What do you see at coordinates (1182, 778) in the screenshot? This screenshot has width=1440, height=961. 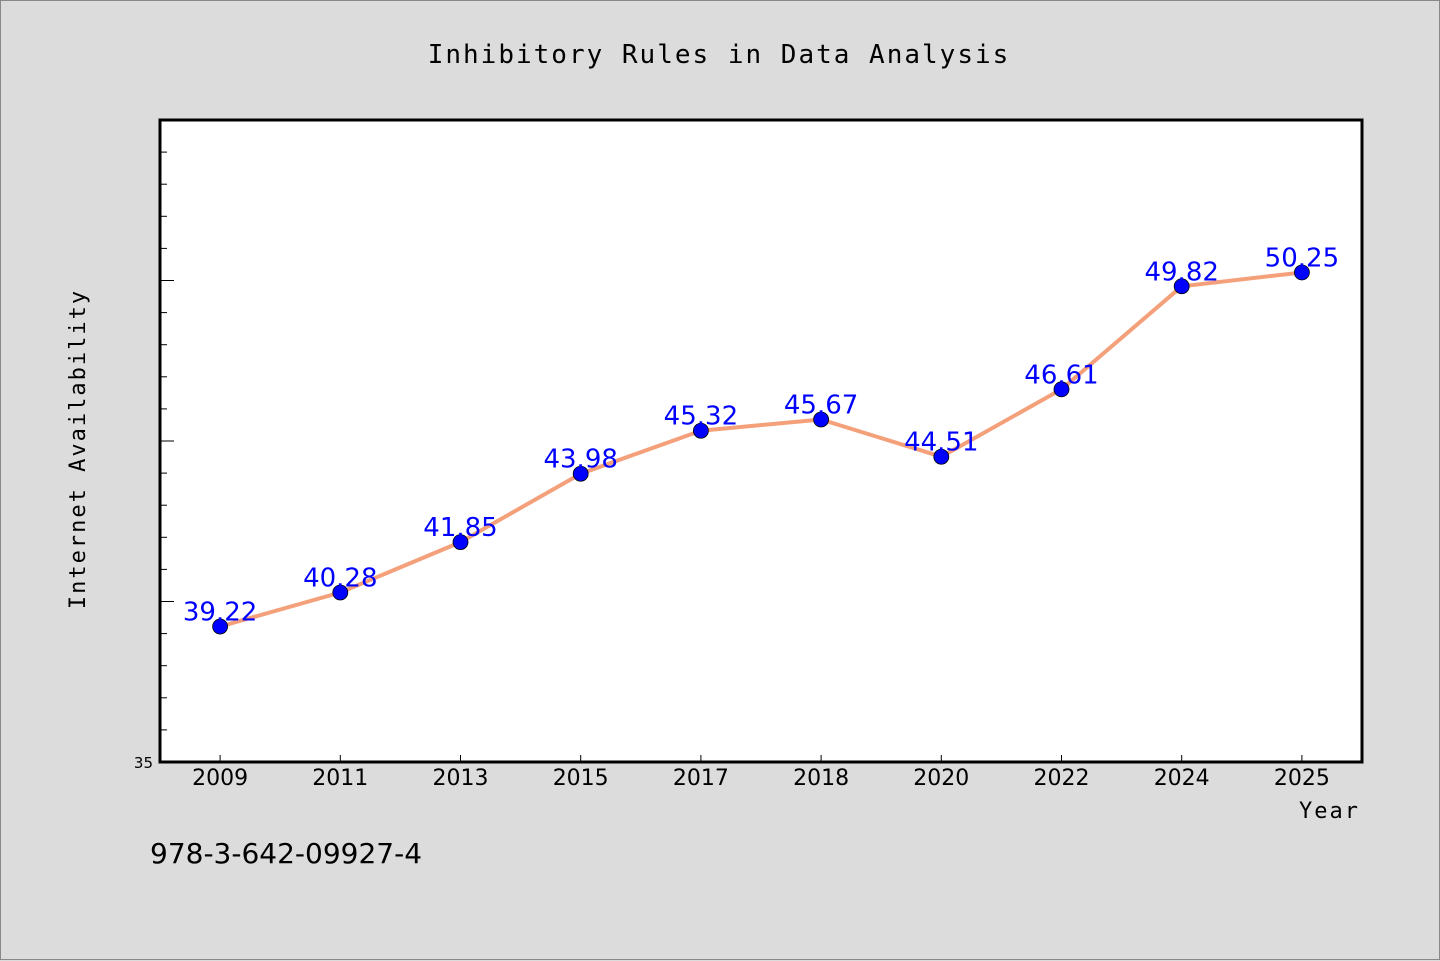 I see `x-tick-label: 2024` at bounding box center [1182, 778].